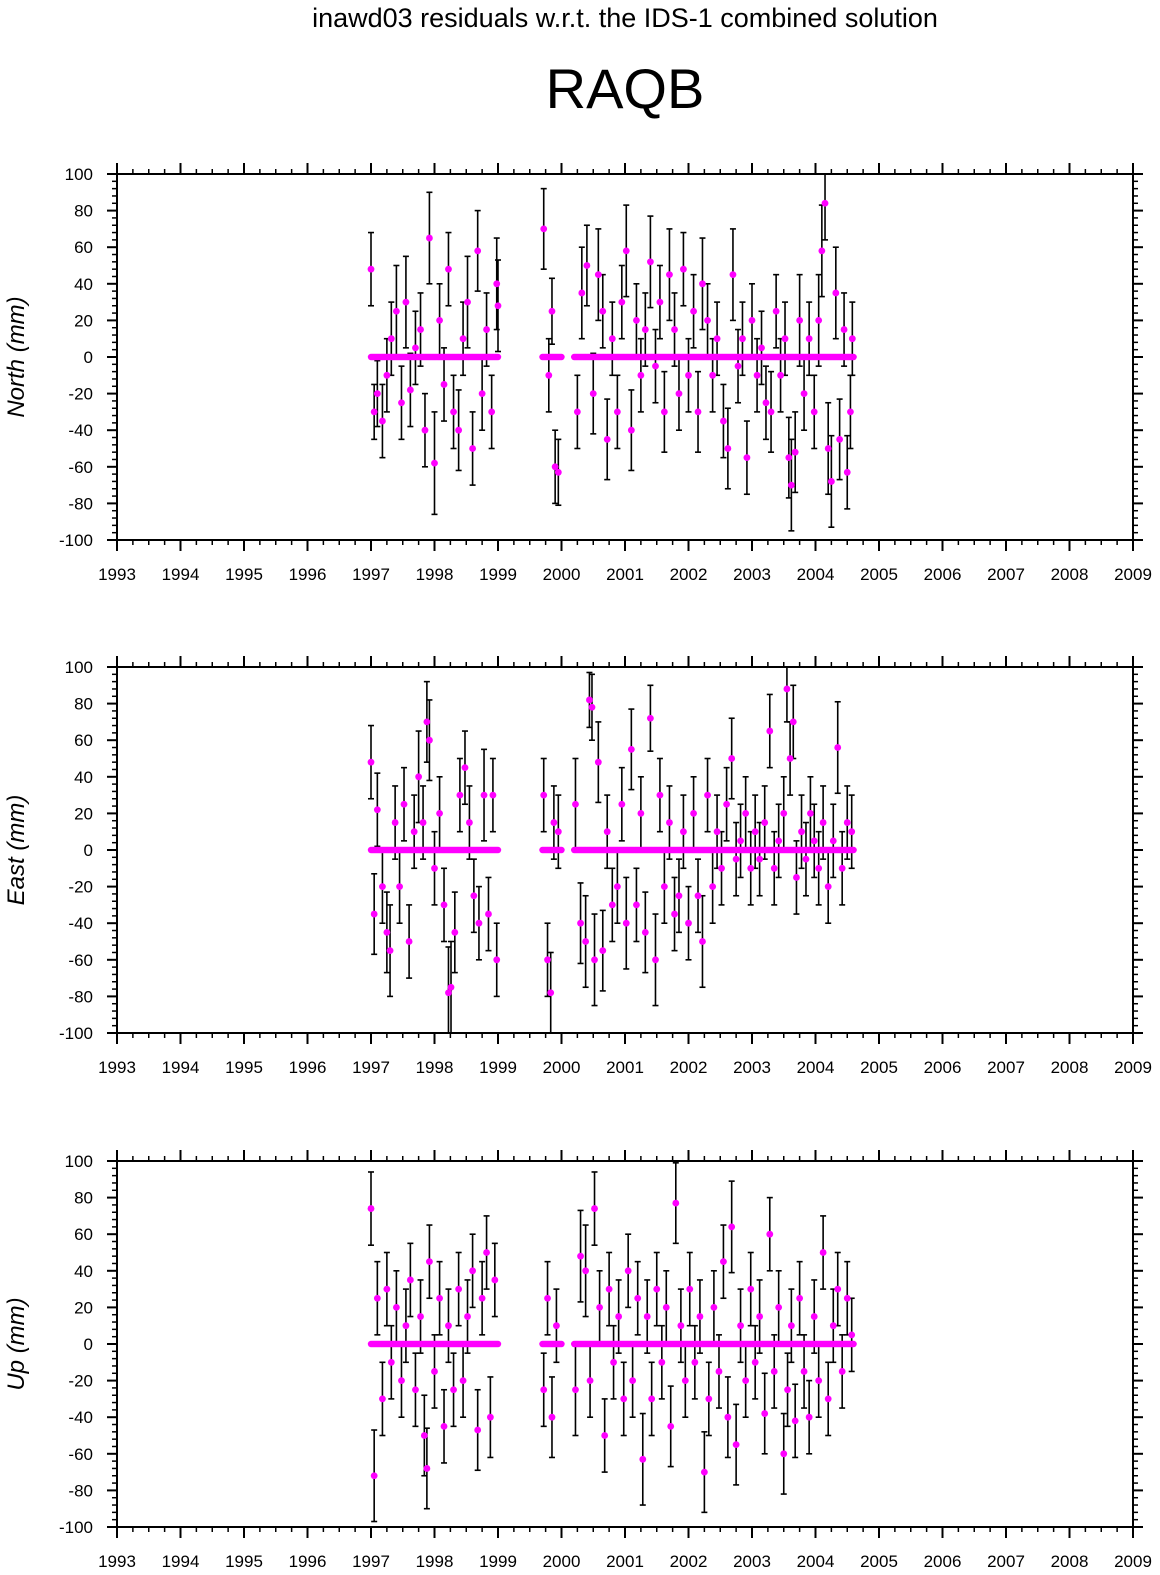 Image resolution: width=1160 pixels, height=1575 pixels. I want to click on up-ytick-label: -80, so click(80, 1490).